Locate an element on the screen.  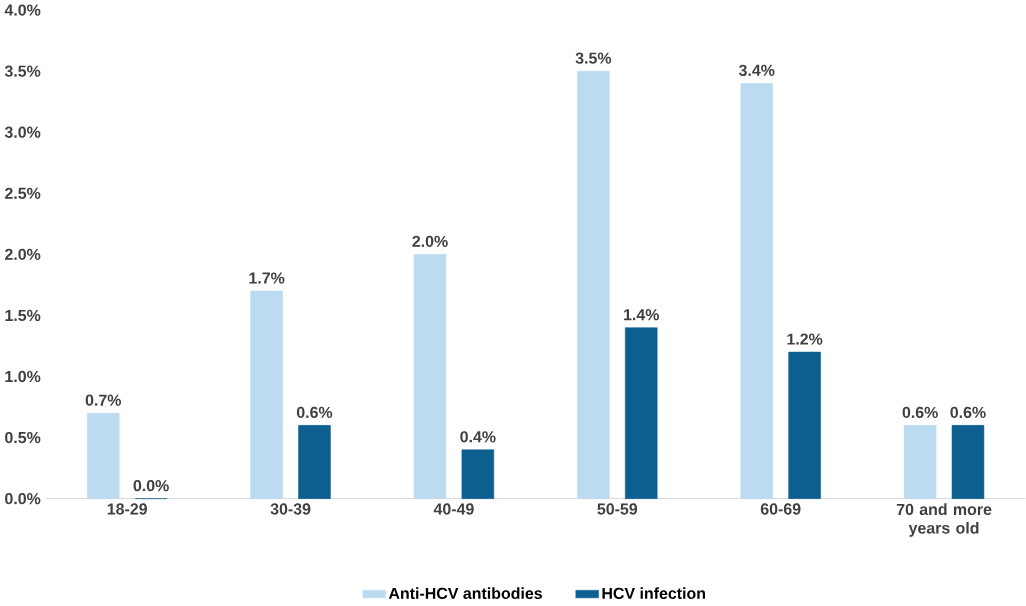
legend-label: HCV infection is located at coordinates (653, 593).